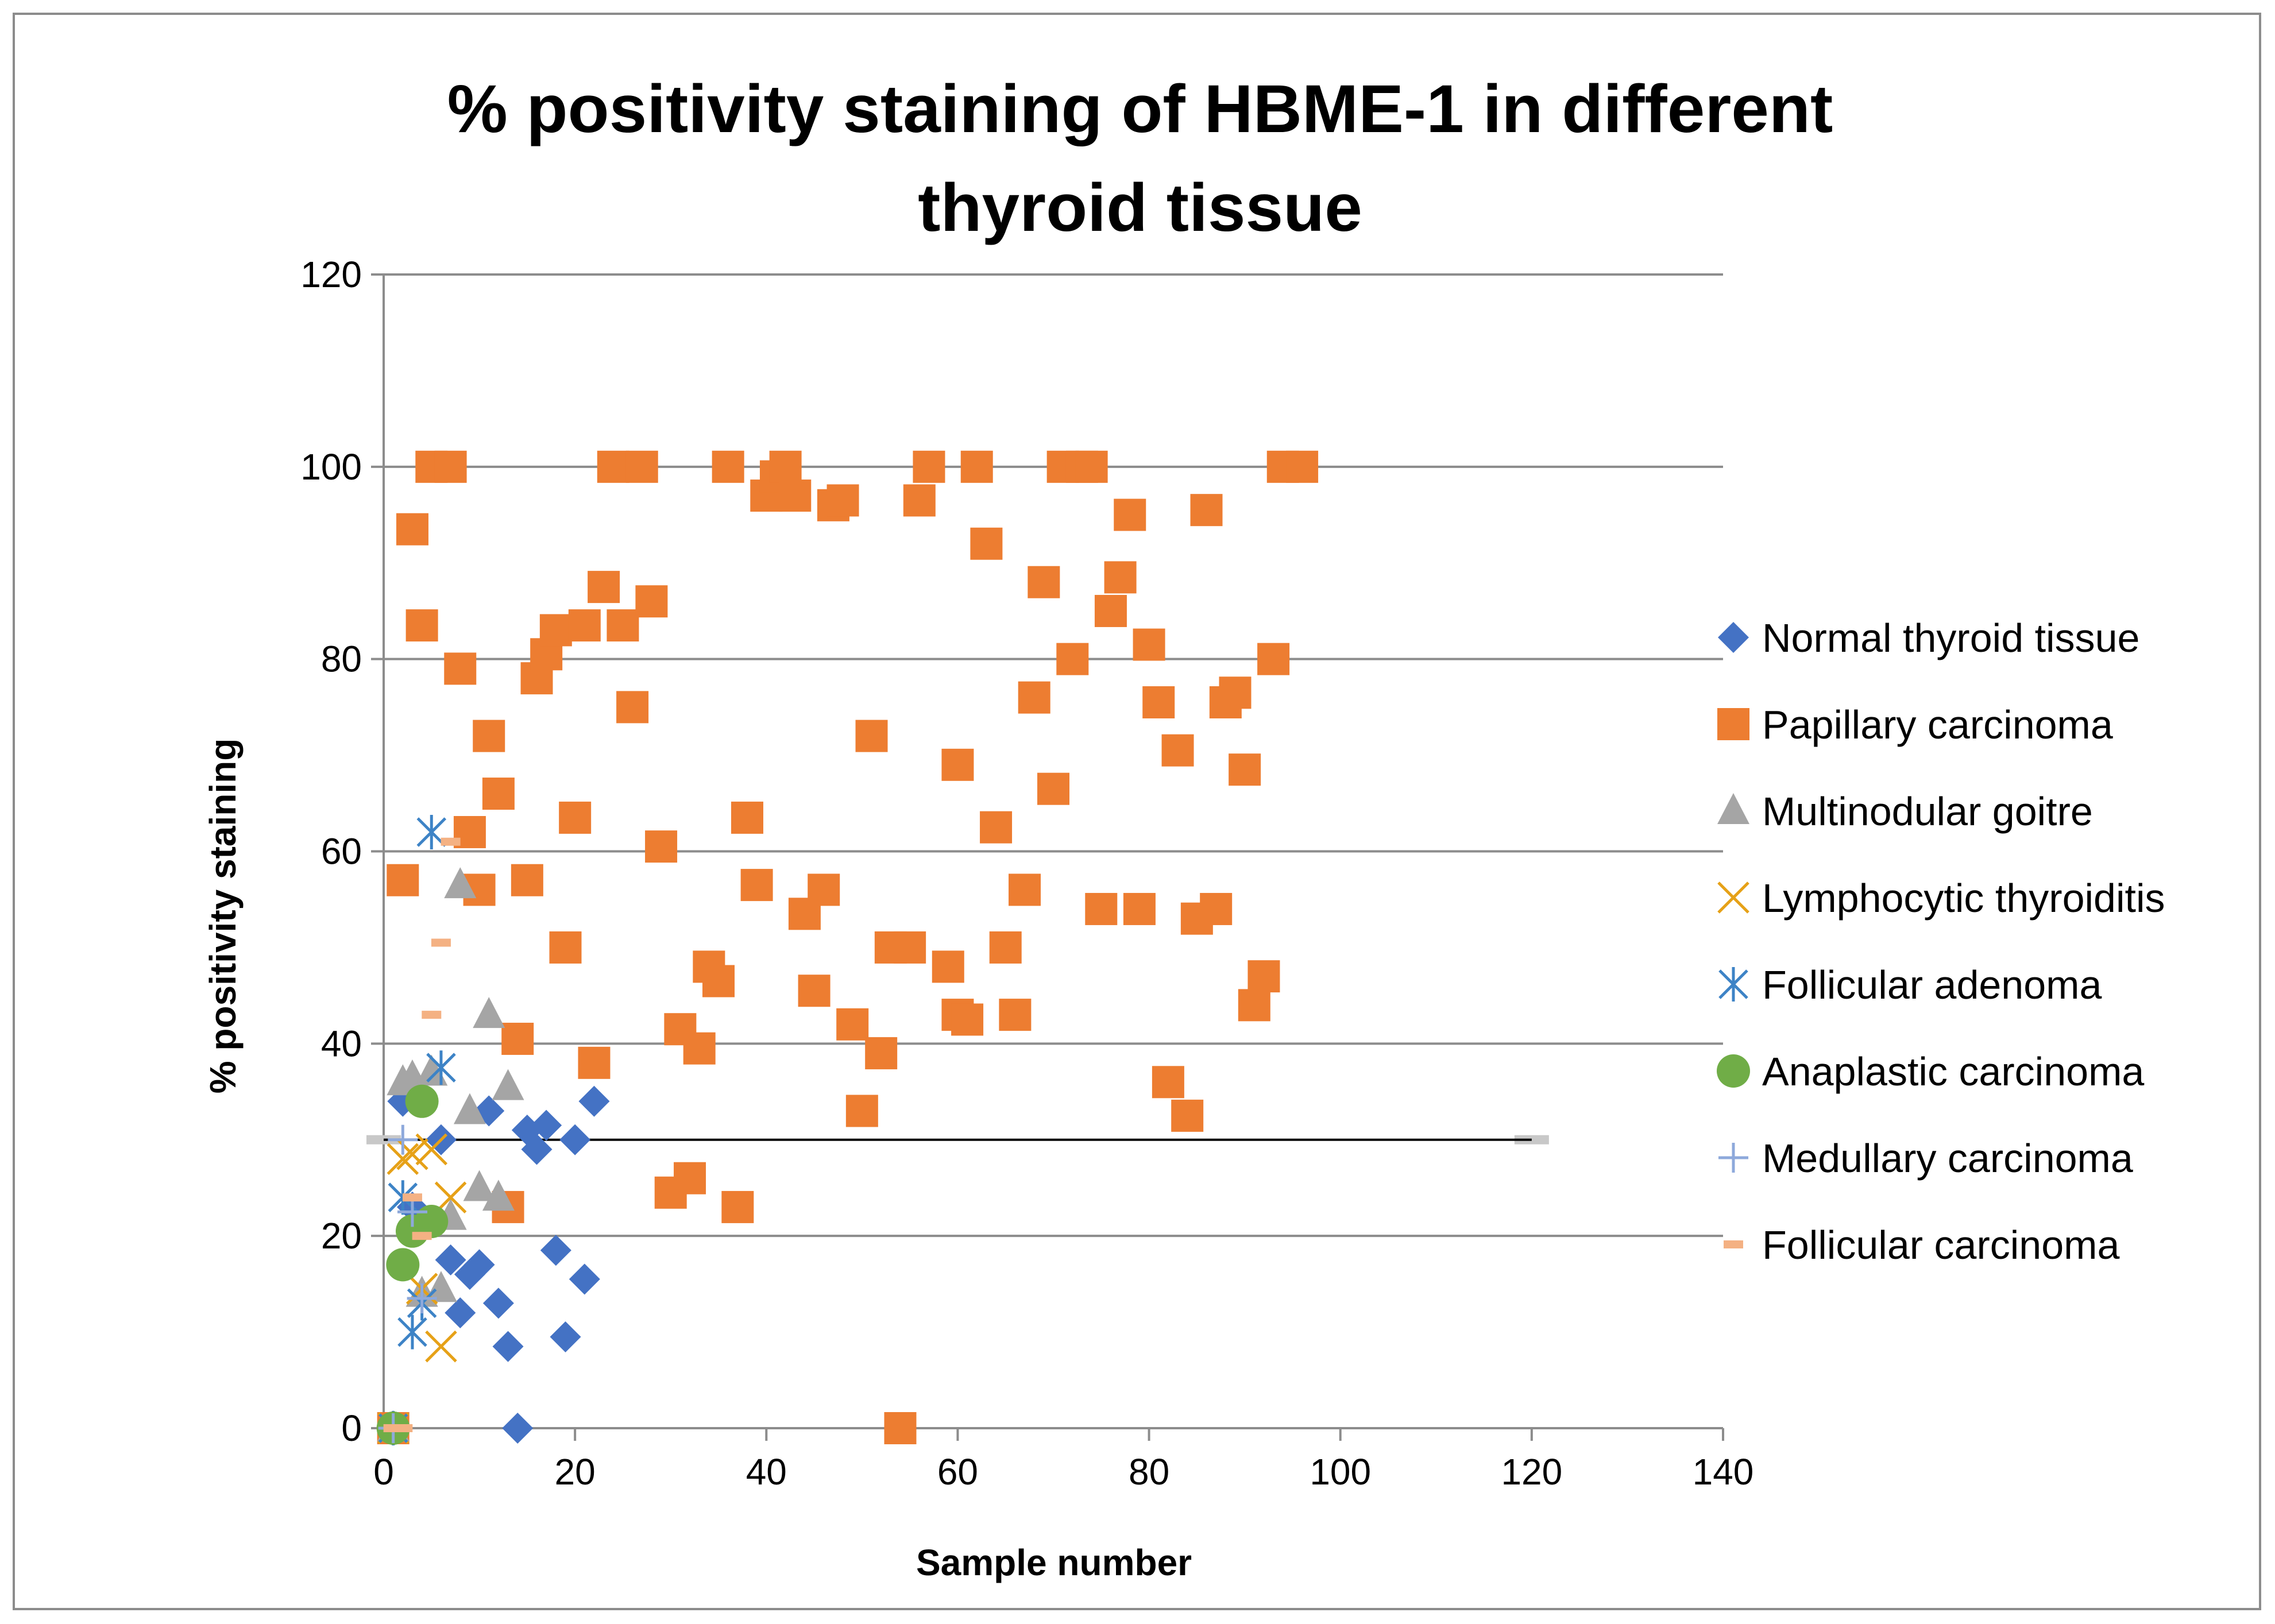  What do you see at coordinates (342, 1235) in the screenshot?
I see `y-tick-label: 20` at bounding box center [342, 1235].